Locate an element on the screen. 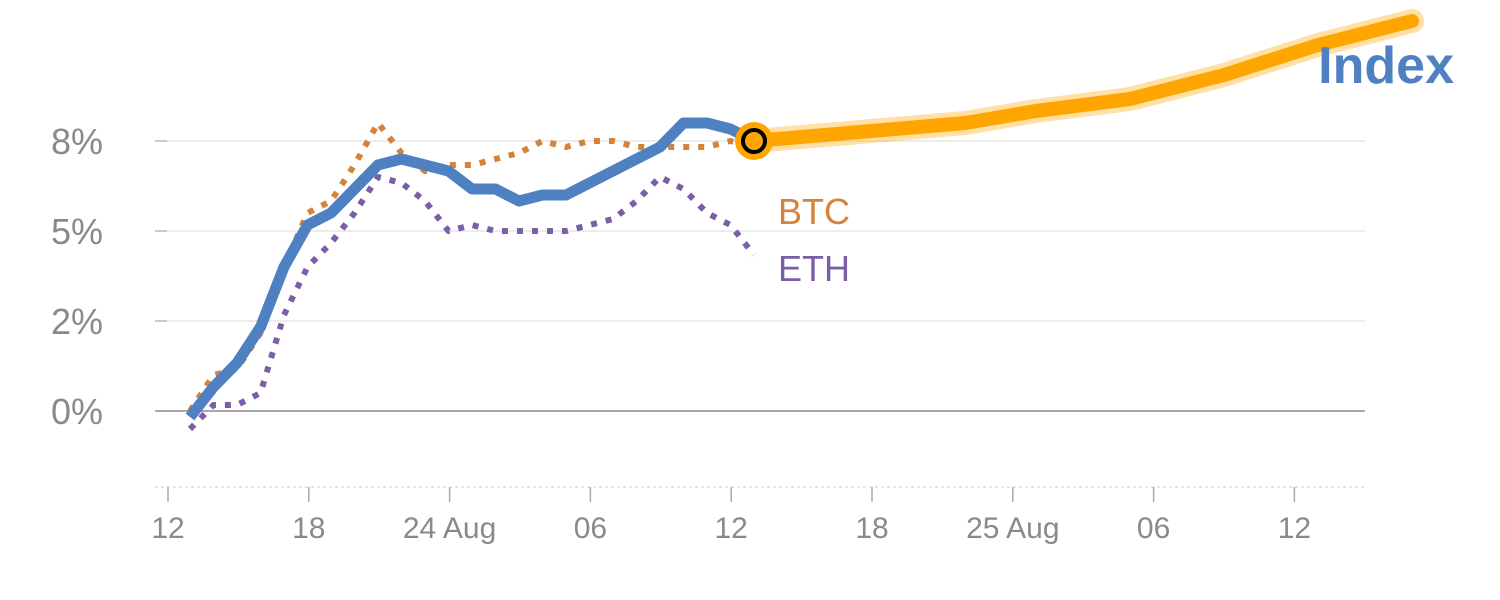 The image size is (1500, 600). marker-inner-circle is located at coordinates (754, 141).